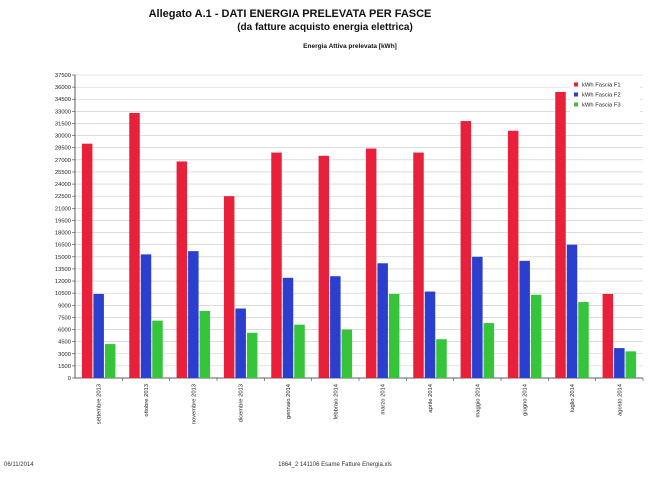 Image resolution: width=670 pixels, height=479 pixels. What do you see at coordinates (64, 318) in the screenshot?
I see `y-tick-label: 7500` at bounding box center [64, 318].